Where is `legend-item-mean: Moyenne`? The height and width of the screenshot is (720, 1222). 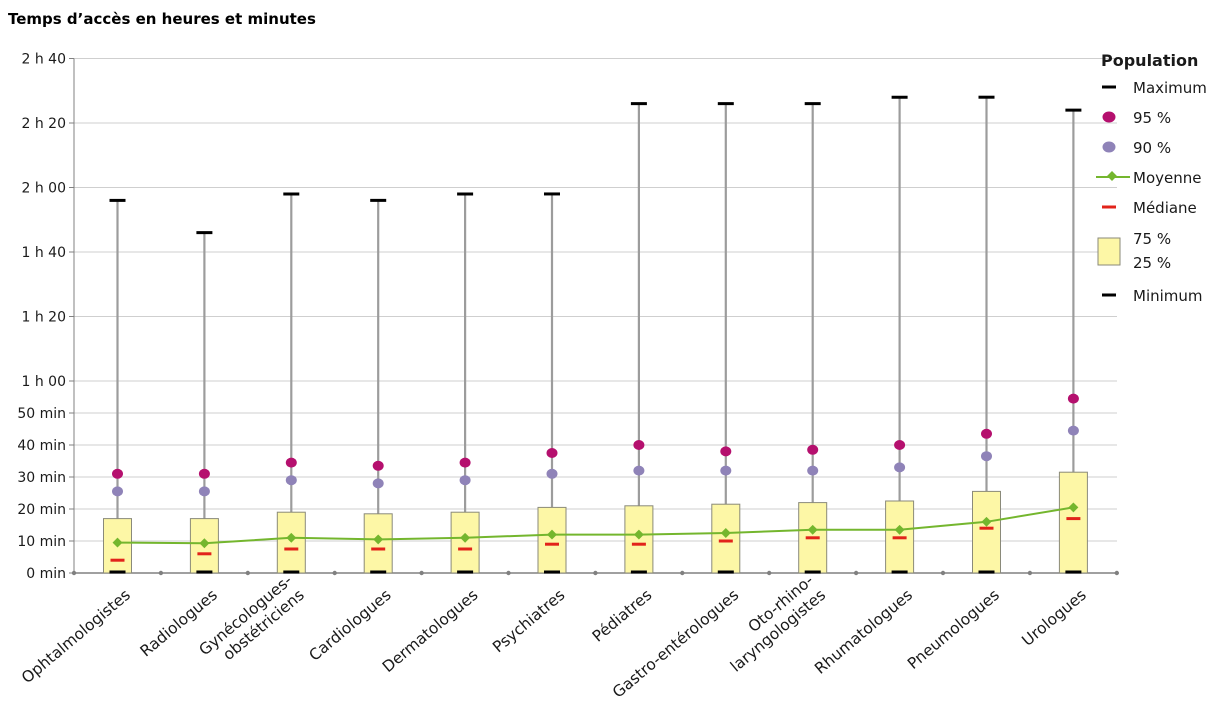 legend-item-mean: Moyenne is located at coordinates (1148, 178).